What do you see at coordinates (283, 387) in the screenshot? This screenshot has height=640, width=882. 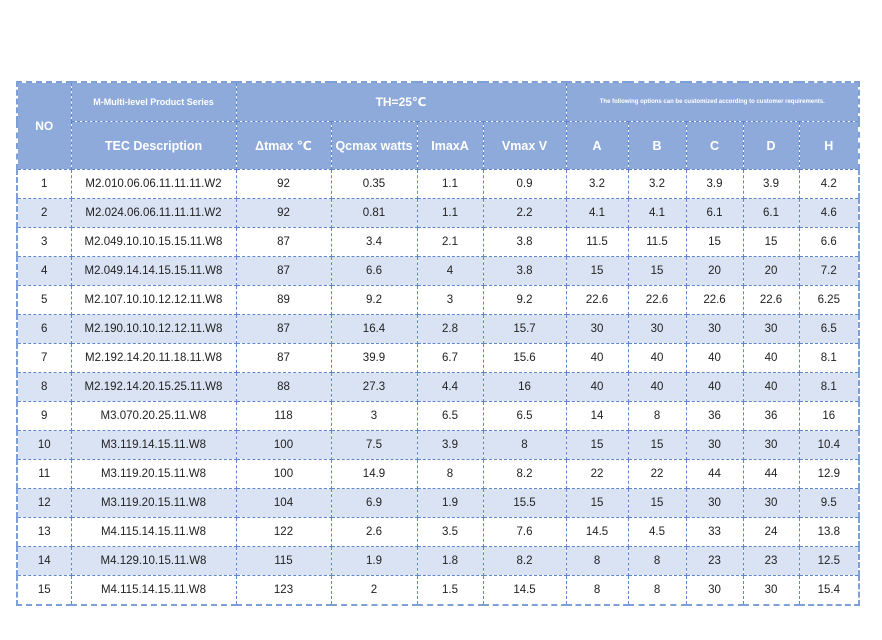 I see `table-cell: 88` at bounding box center [283, 387].